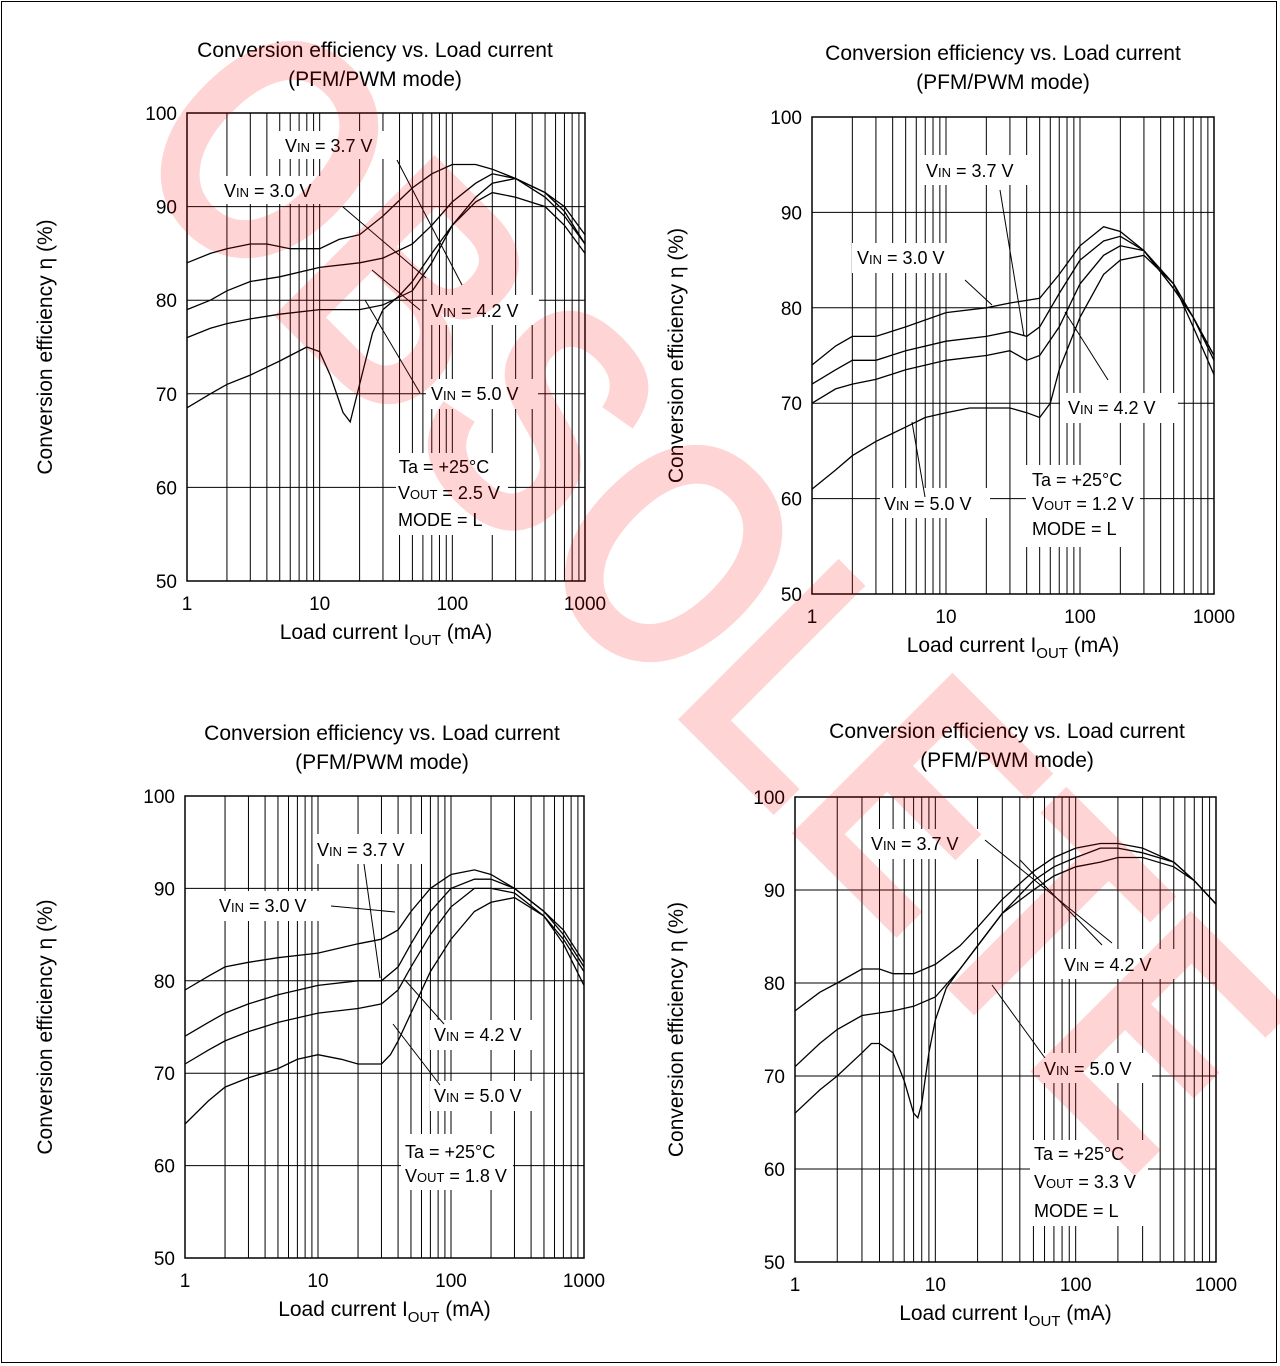 This screenshot has width=1280, height=1366. I want to click on plot-area, so click(1013, 355).